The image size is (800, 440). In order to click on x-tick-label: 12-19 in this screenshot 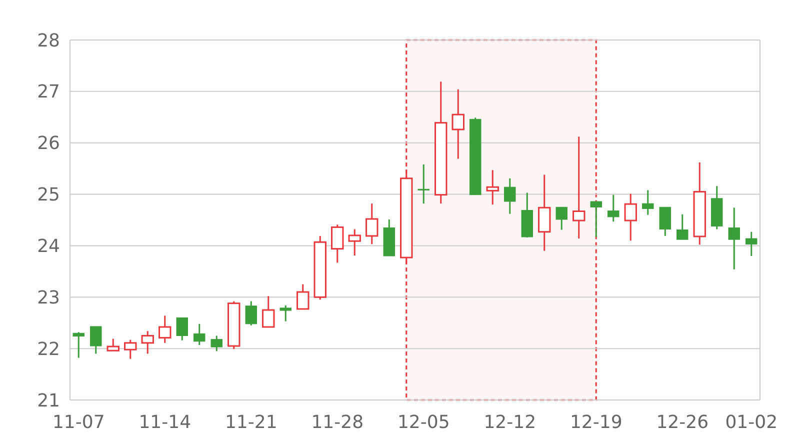, I will do `click(596, 422)`.